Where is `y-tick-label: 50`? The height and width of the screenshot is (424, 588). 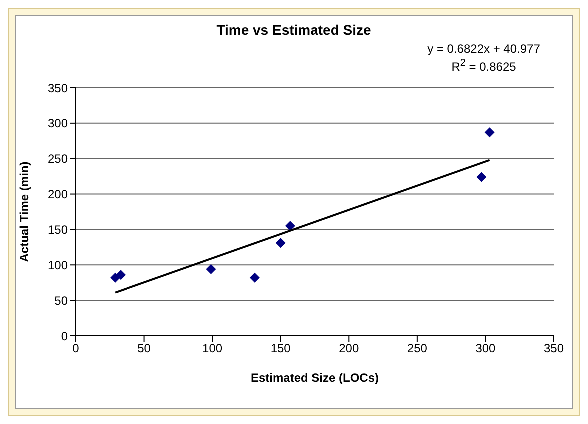
y-tick-label: 50 is located at coordinates (61, 301).